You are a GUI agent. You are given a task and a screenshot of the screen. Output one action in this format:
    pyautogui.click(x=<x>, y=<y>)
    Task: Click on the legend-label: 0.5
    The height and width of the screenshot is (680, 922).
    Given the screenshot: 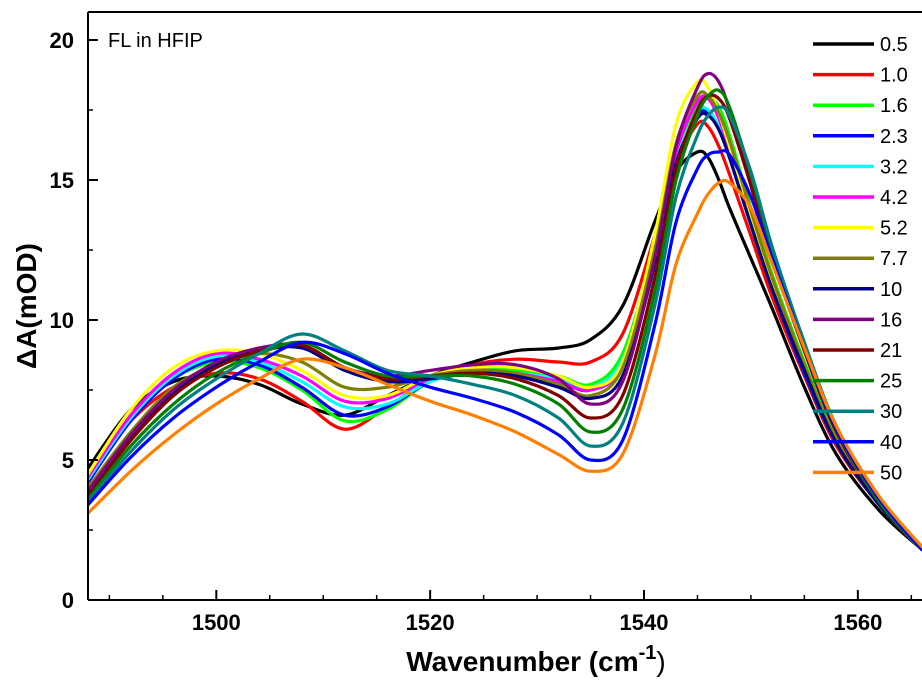 What is the action you would take?
    pyautogui.click(x=894, y=45)
    